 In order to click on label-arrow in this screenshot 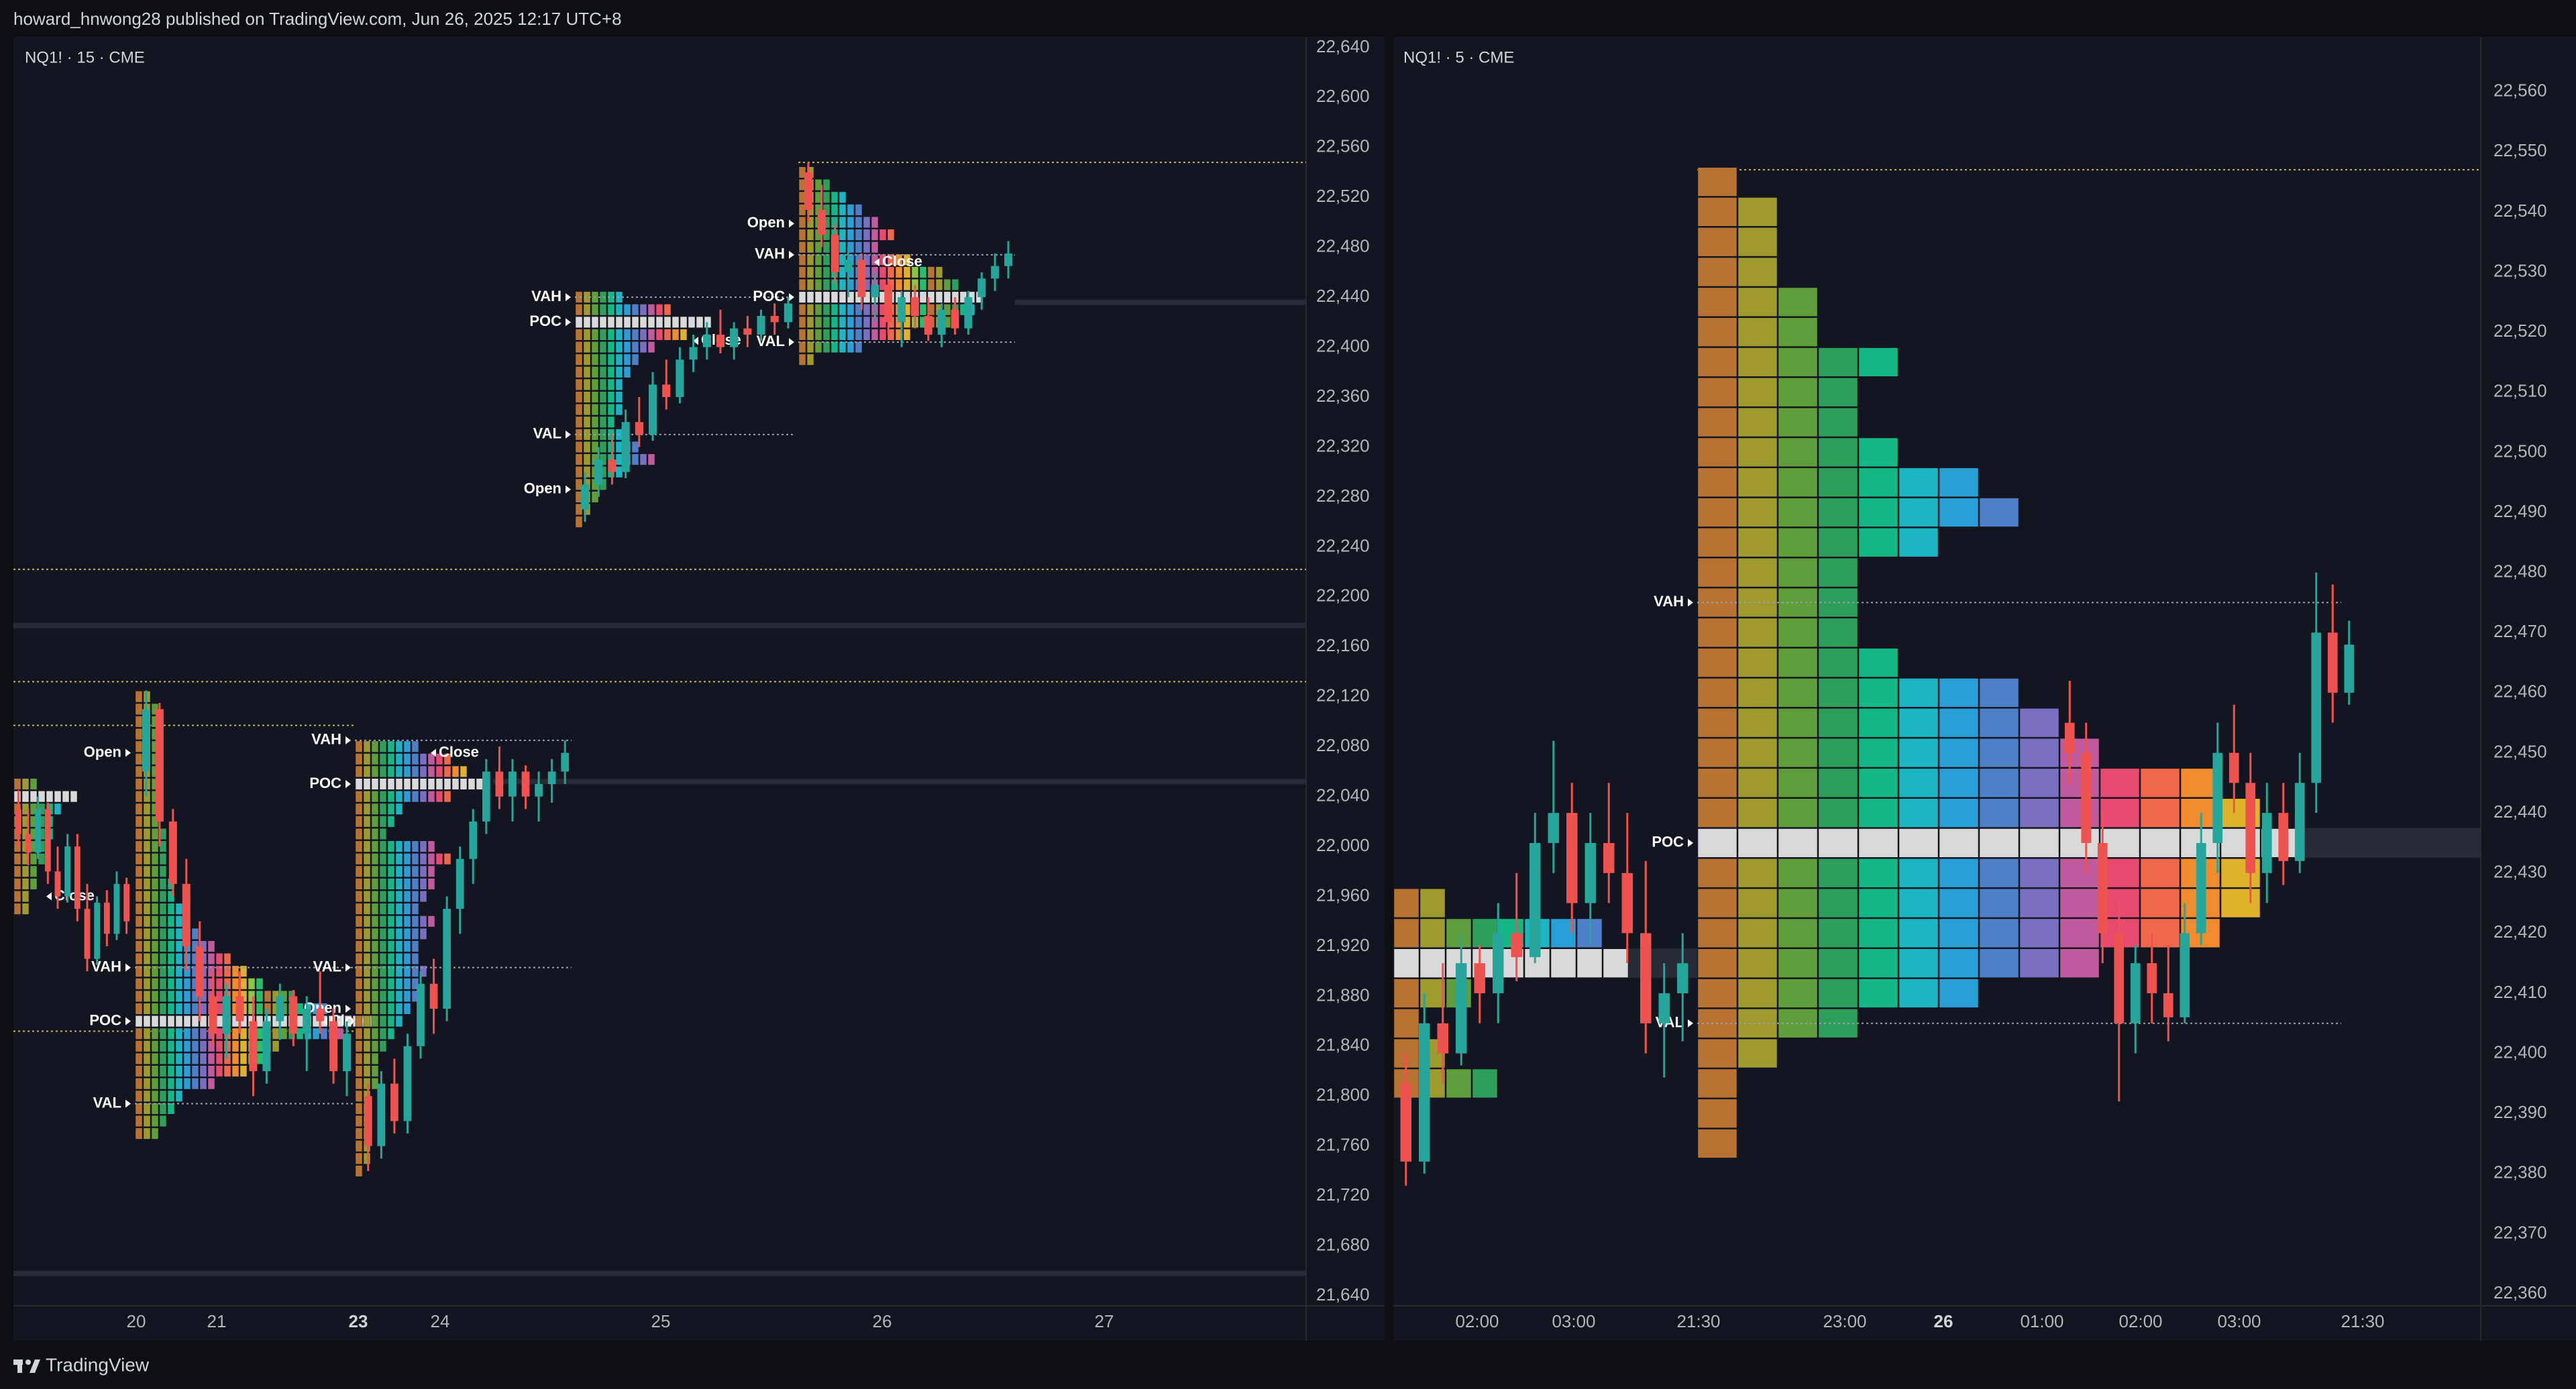, I will do `click(128, 1103)`.